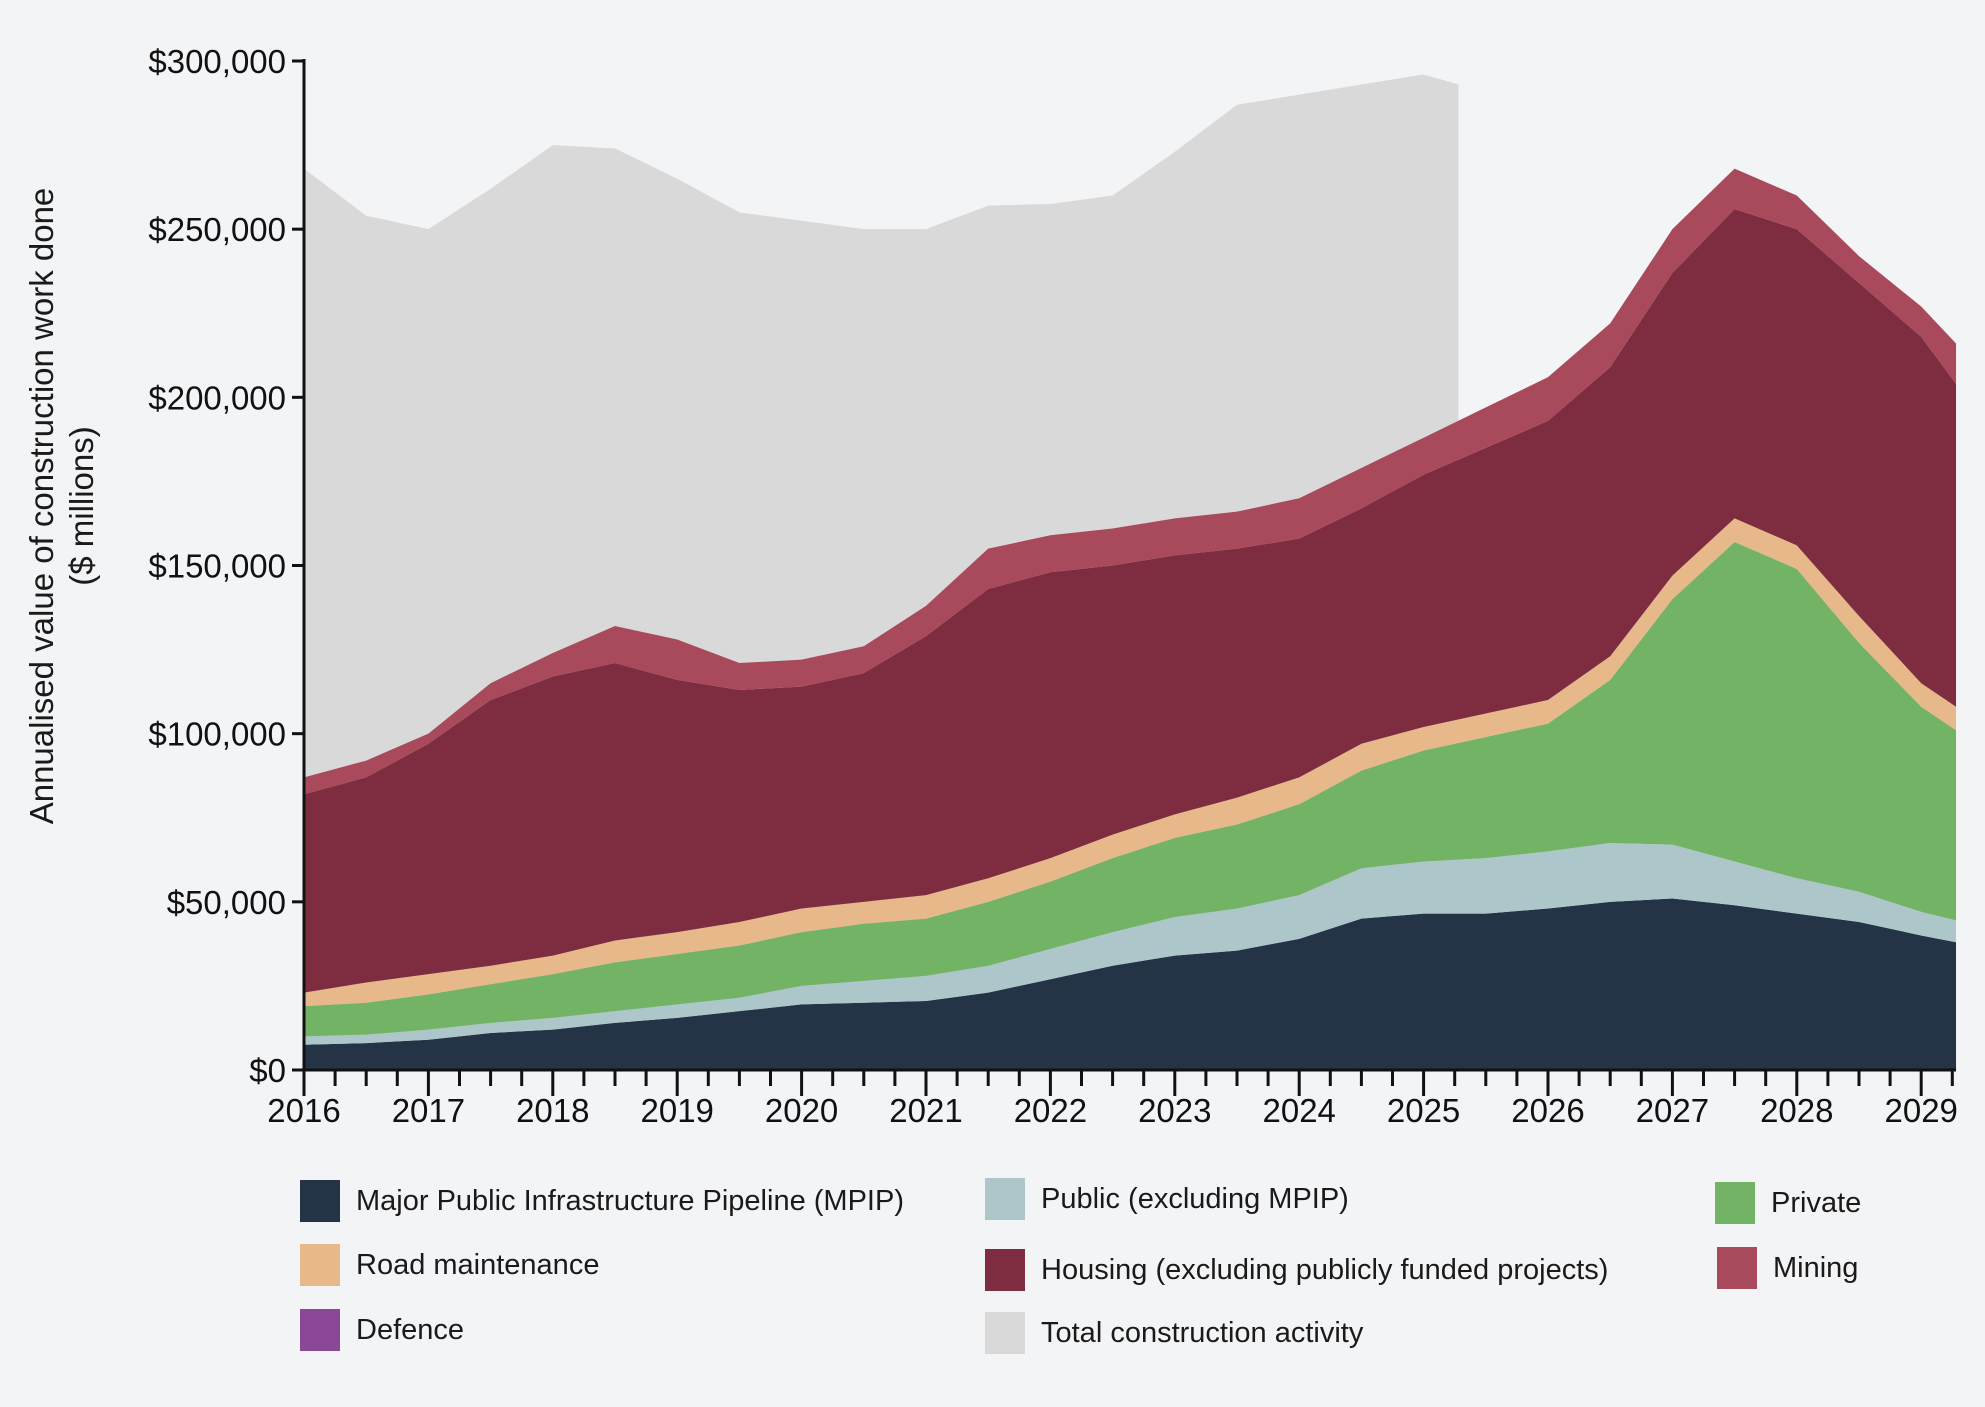  What do you see at coordinates (676, 1110) in the screenshot?
I see `x-tick-label: 2019` at bounding box center [676, 1110].